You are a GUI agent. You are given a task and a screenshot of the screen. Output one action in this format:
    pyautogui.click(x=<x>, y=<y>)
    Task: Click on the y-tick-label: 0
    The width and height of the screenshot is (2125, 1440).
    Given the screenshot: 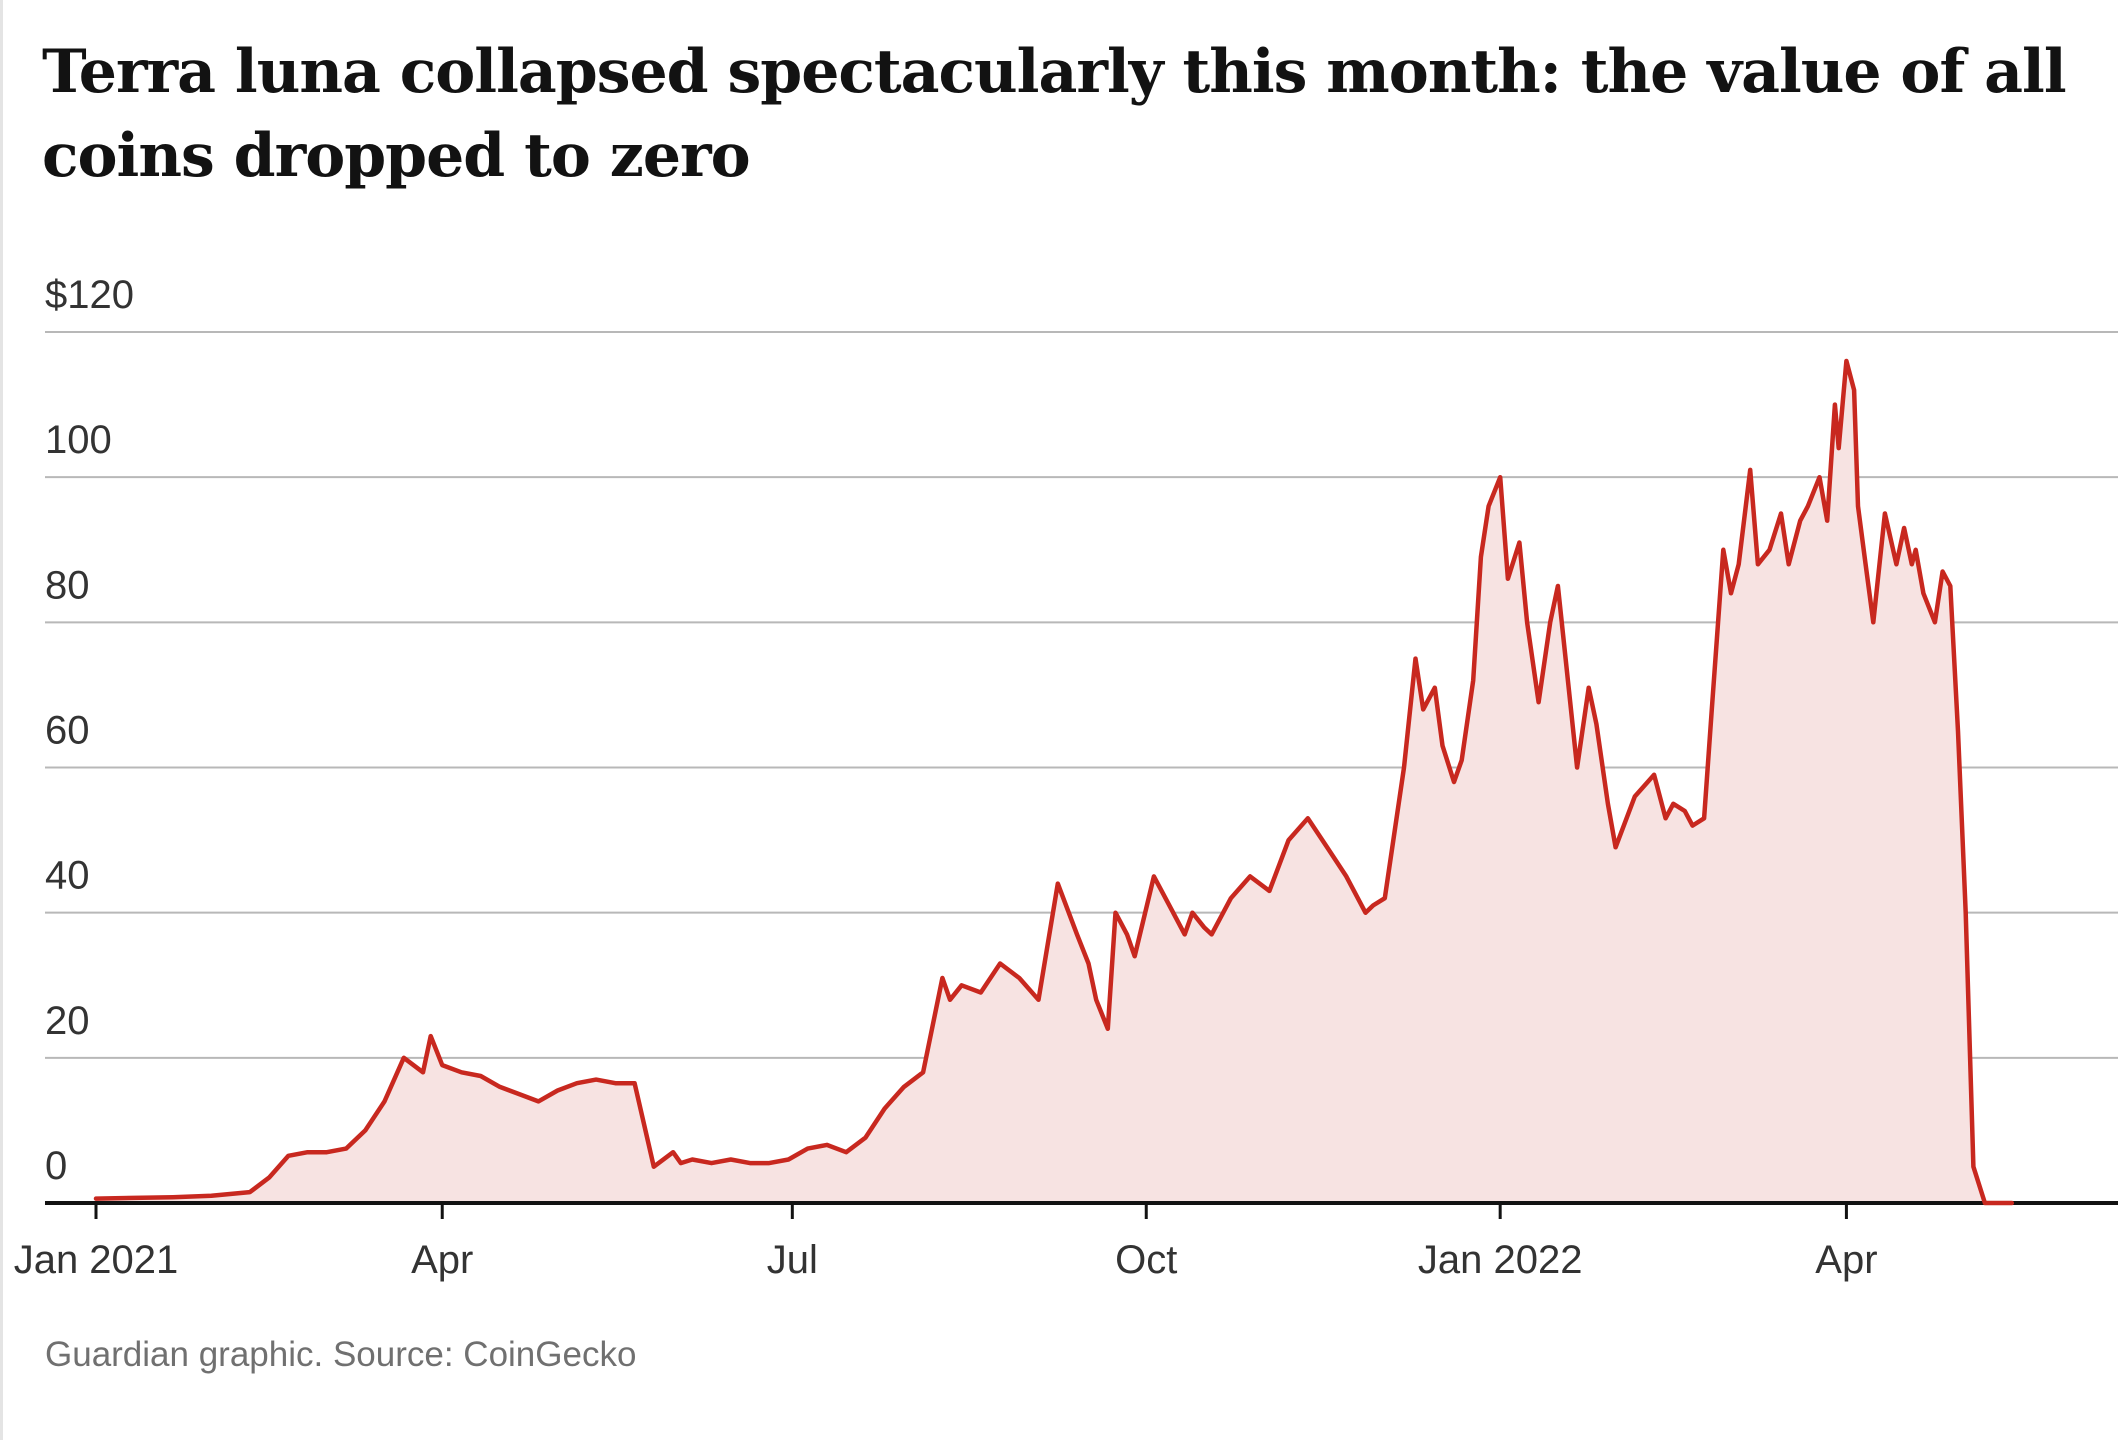 What is the action you would take?
    pyautogui.click(x=56, y=1166)
    